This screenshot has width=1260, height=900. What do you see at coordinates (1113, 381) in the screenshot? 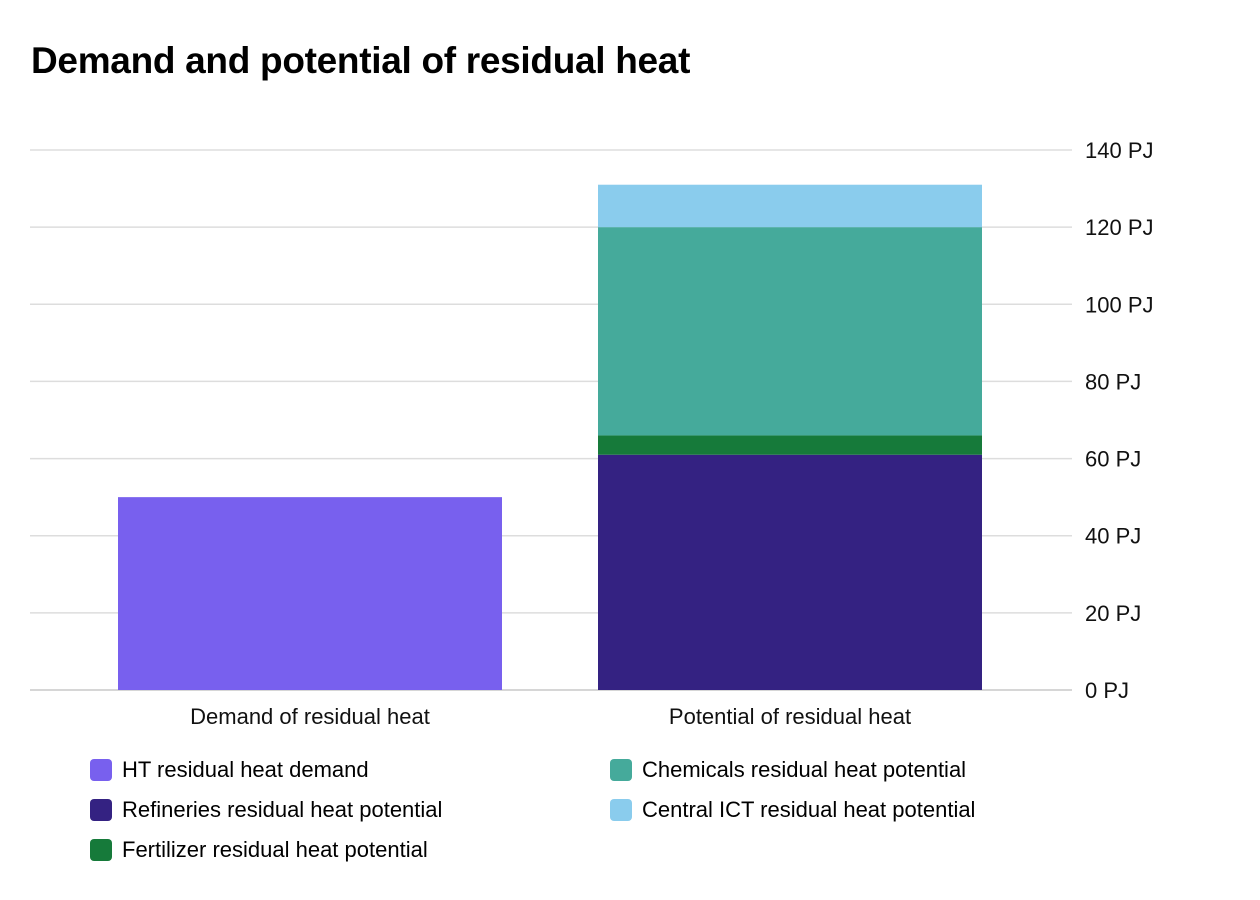
I see `y-tick-label: 80 PJ` at bounding box center [1113, 381].